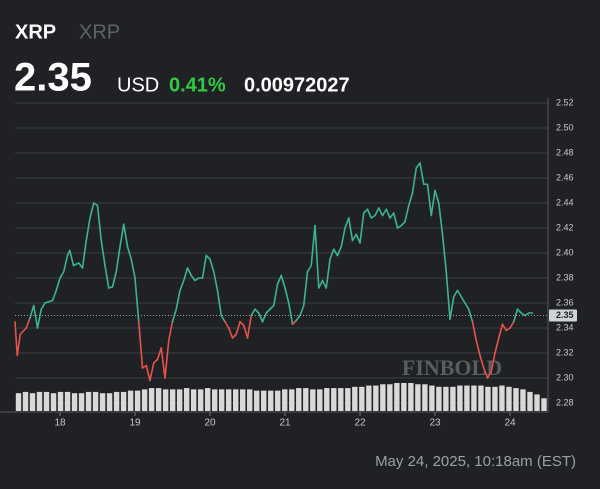 The height and width of the screenshot is (489, 600). I want to click on y-tick-label: 2.40, so click(565, 252).